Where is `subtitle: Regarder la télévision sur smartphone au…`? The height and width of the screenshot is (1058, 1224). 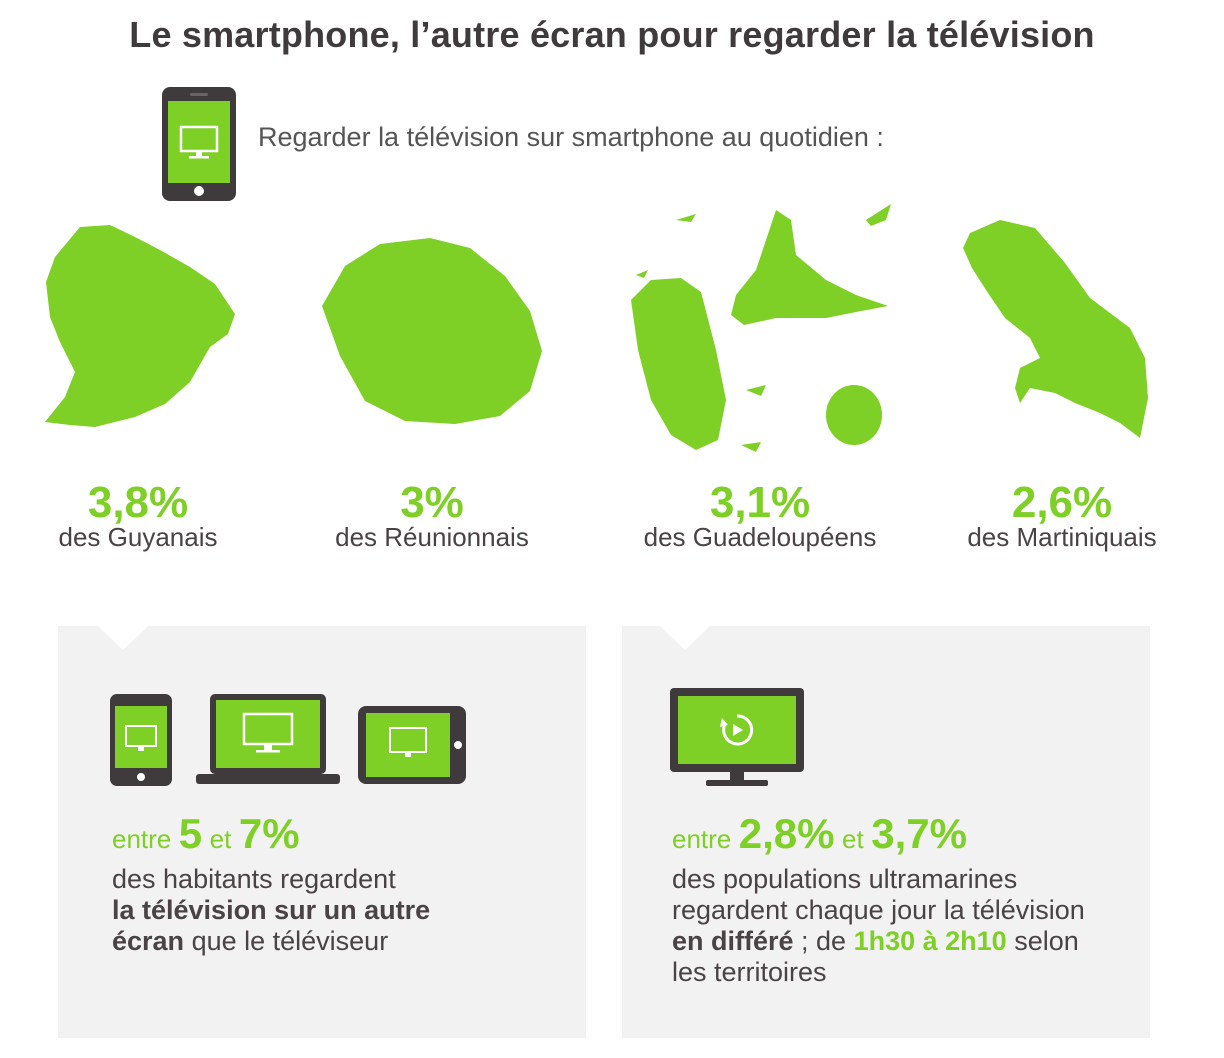
subtitle: Regarder la télévision sur smartphone au… is located at coordinates (571, 137).